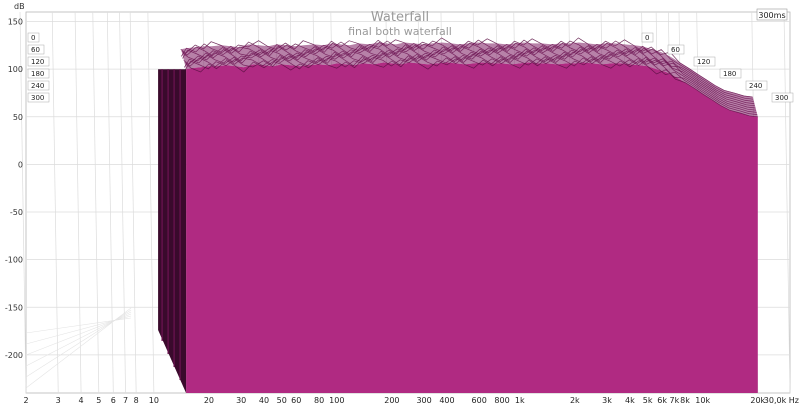 The height and width of the screenshot is (406, 800). What do you see at coordinates (702, 400) in the screenshot?
I see `x-tick-label: 10k` at bounding box center [702, 400].